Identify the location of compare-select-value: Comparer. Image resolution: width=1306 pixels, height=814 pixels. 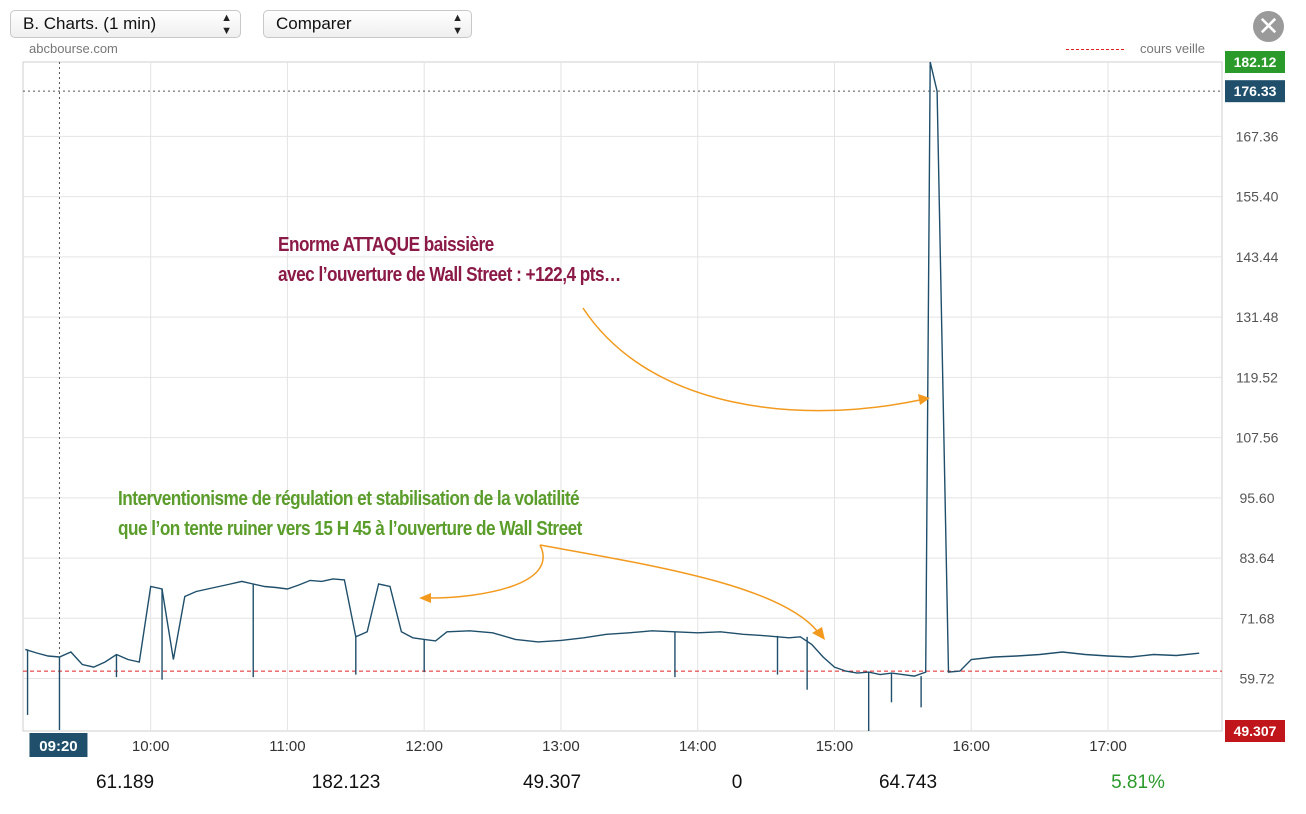
(314, 23).